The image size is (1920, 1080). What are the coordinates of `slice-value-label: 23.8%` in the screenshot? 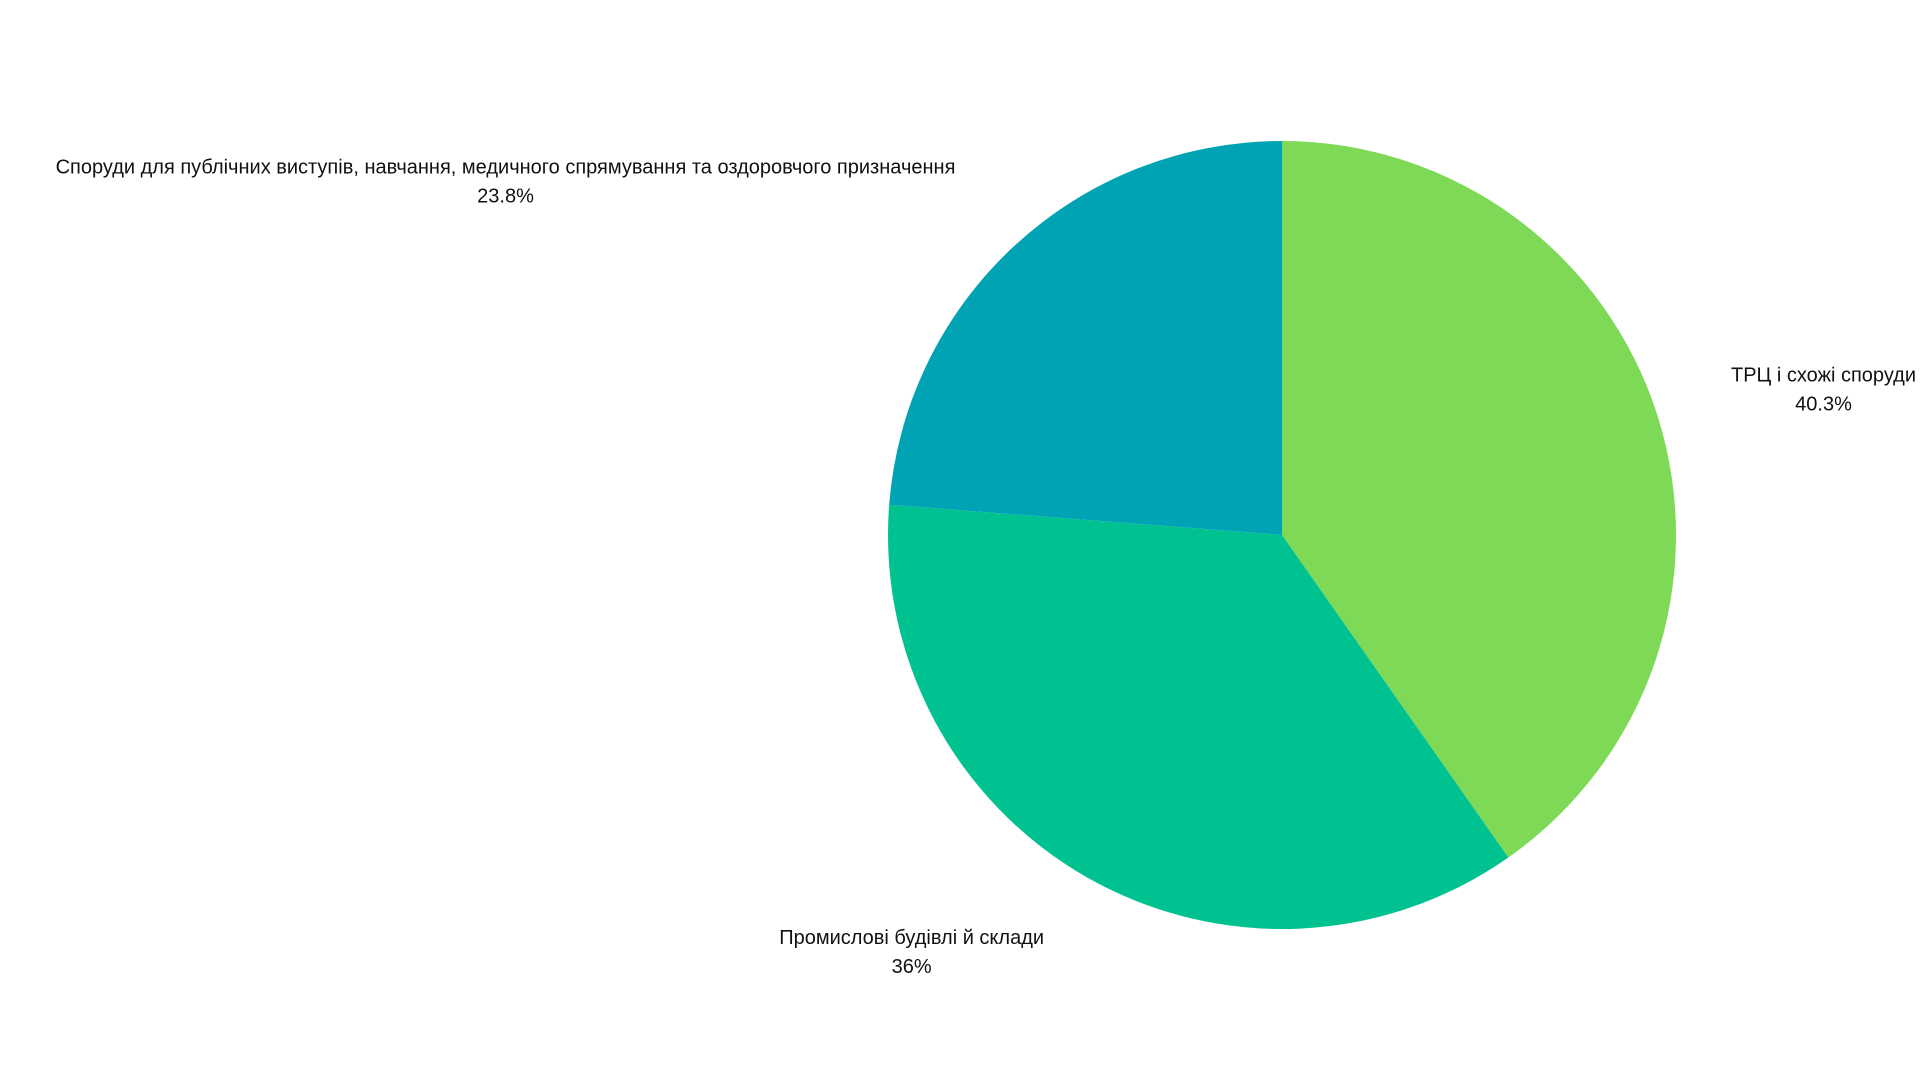 It's located at (505, 197).